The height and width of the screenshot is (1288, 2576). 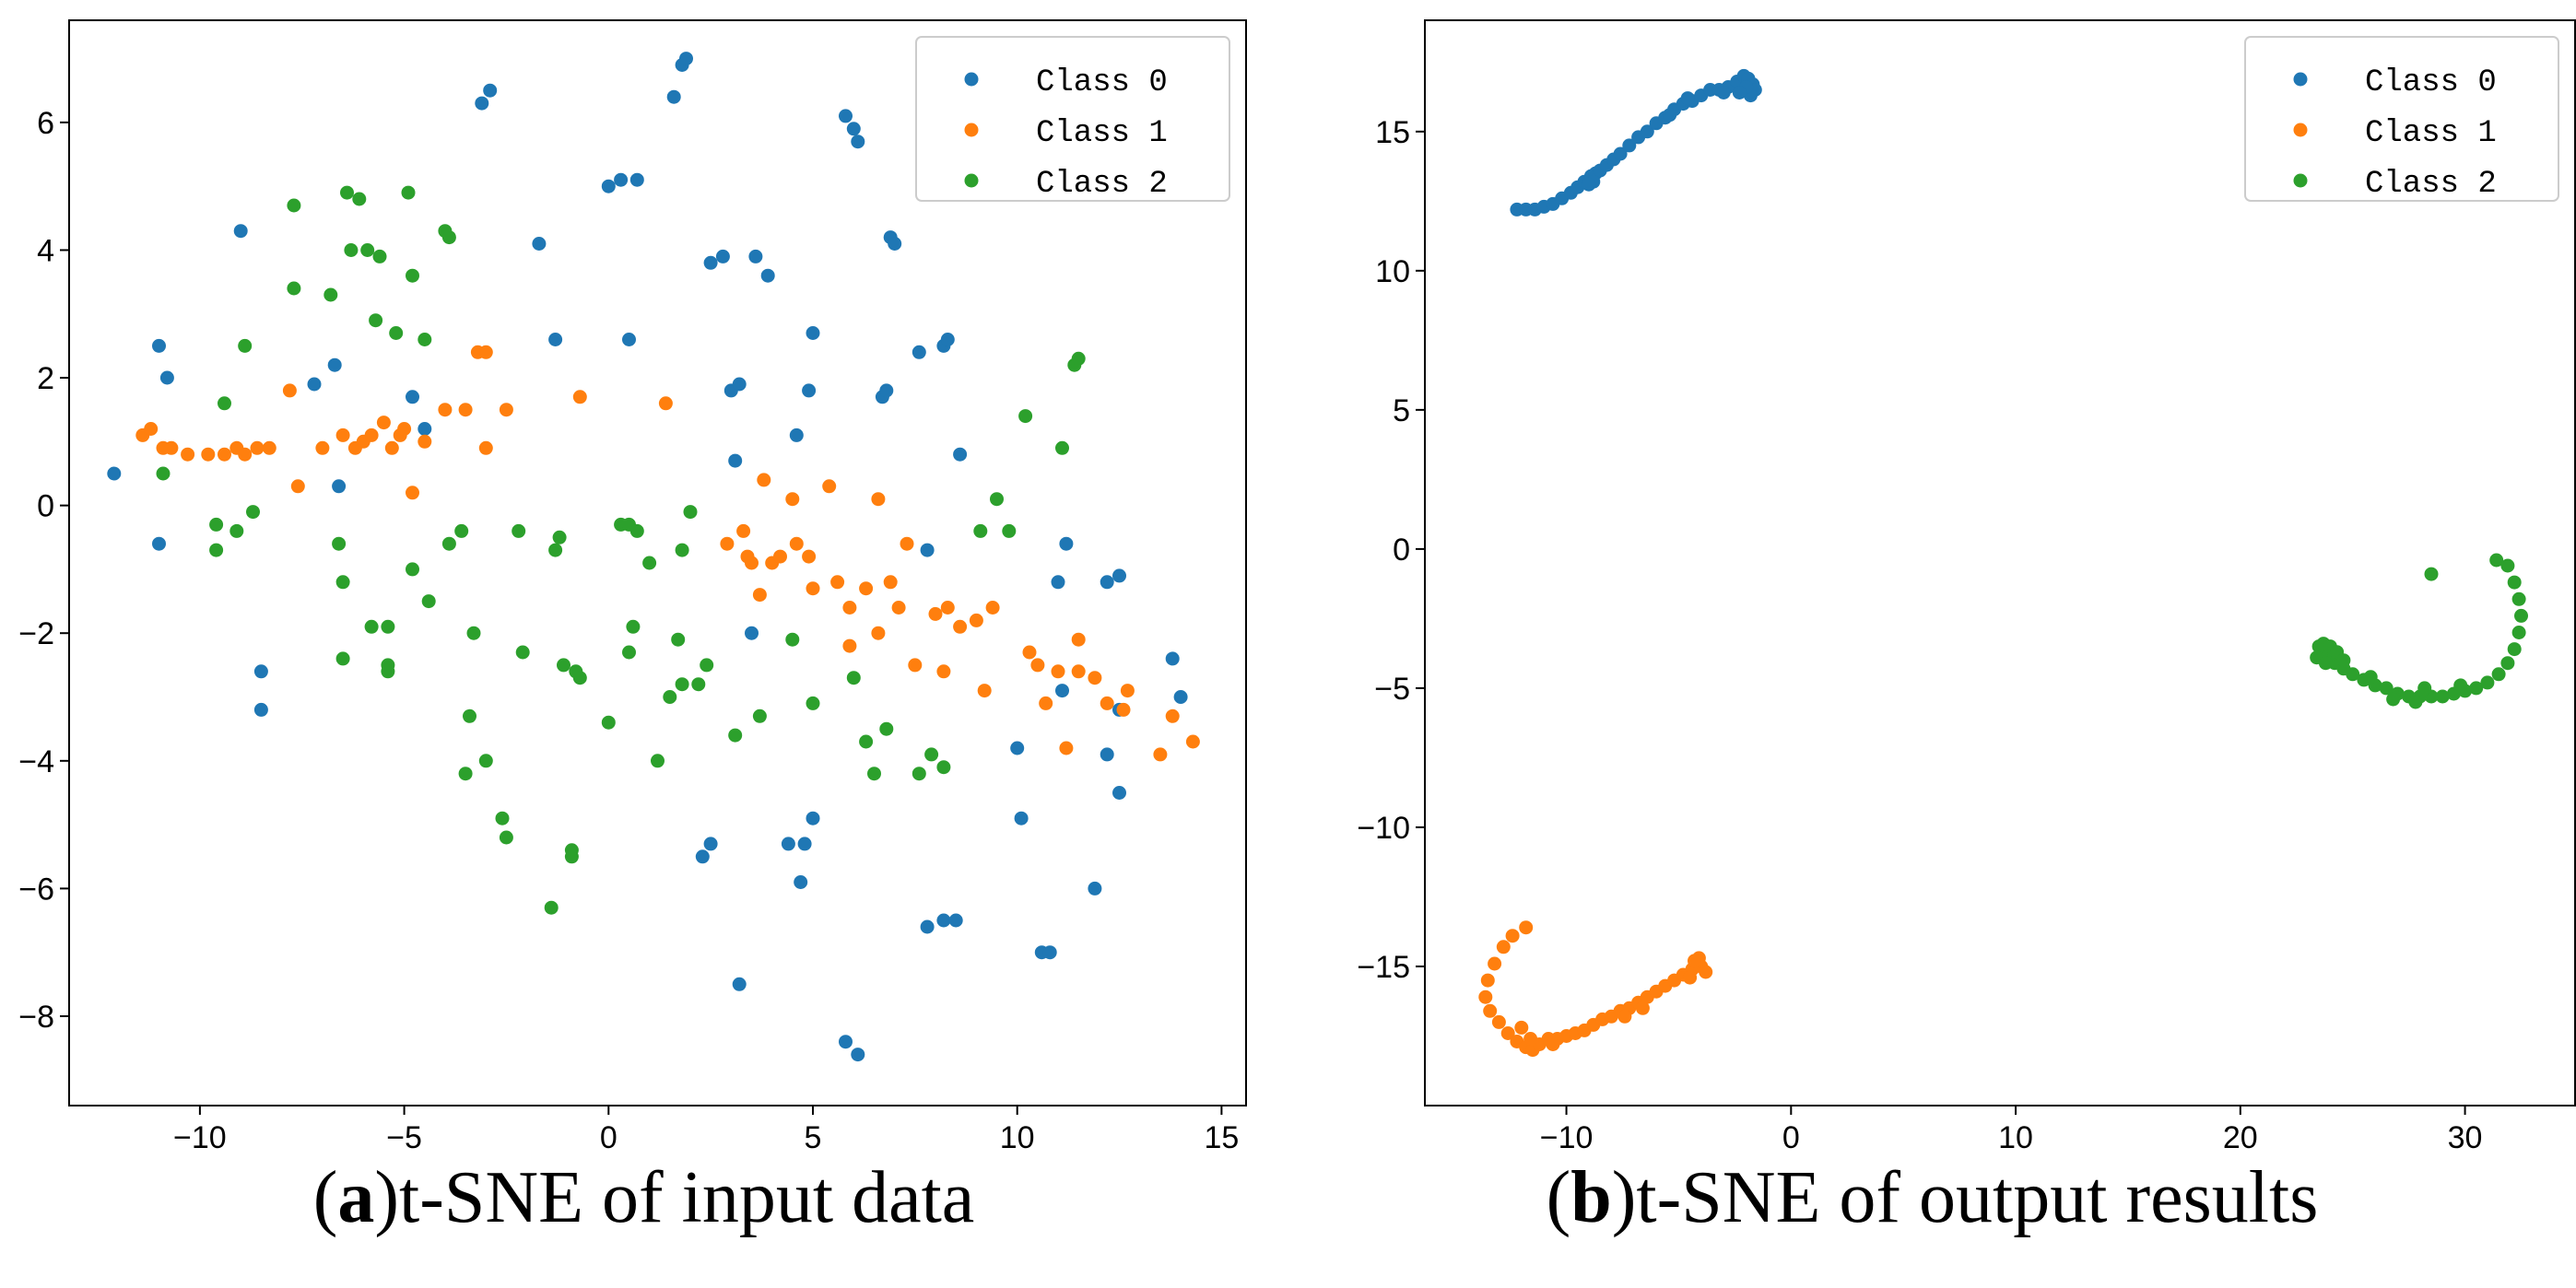 I want to click on y-tick-label: −8, so click(x=36, y=1018).